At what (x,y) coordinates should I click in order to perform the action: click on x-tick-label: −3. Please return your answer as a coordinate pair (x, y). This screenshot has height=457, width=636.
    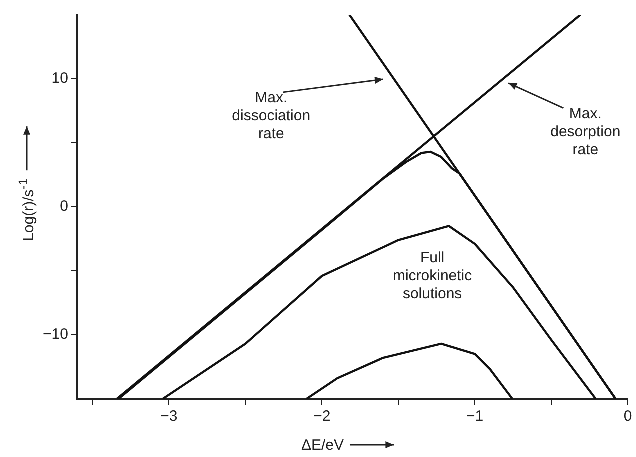
    Looking at the image, I should click on (169, 417).